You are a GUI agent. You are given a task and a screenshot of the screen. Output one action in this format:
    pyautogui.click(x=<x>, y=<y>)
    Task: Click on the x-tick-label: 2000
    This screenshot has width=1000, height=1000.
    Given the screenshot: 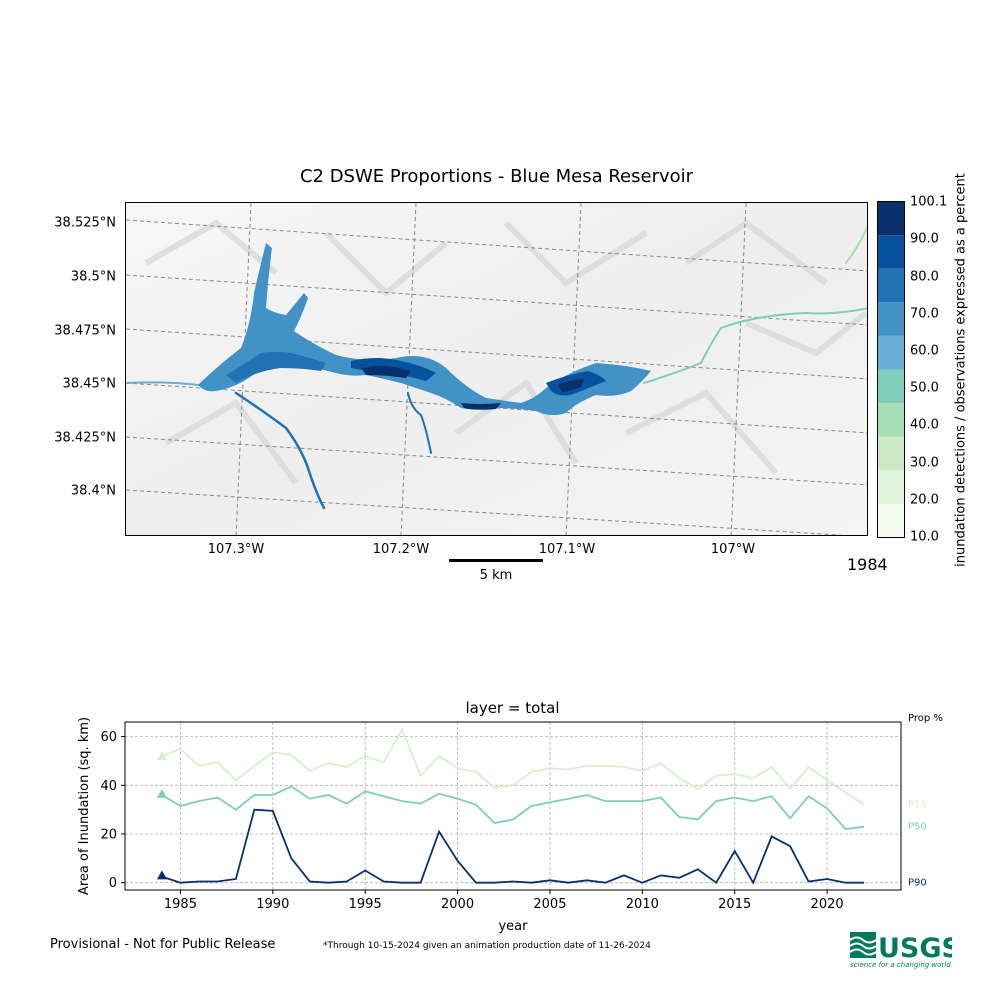 What is the action you would take?
    pyautogui.click(x=457, y=904)
    